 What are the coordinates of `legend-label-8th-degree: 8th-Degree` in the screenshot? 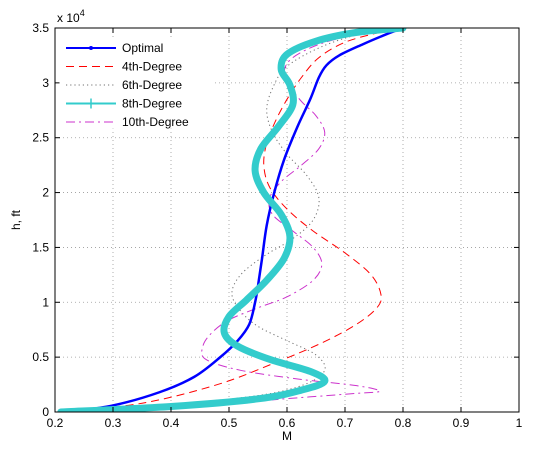 It's located at (152, 104).